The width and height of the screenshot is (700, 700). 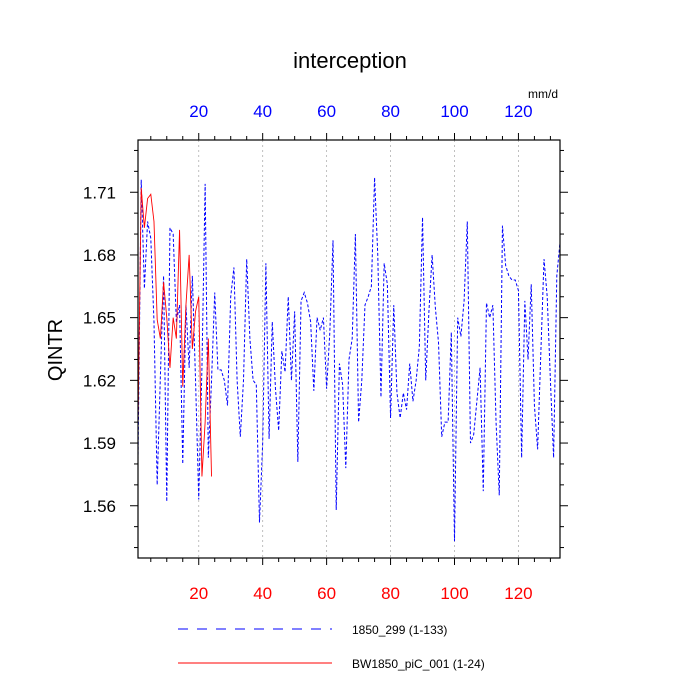 What do you see at coordinates (99, 318) in the screenshot?
I see `y-tick-label: 1.65` at bounding box center [99, 318].